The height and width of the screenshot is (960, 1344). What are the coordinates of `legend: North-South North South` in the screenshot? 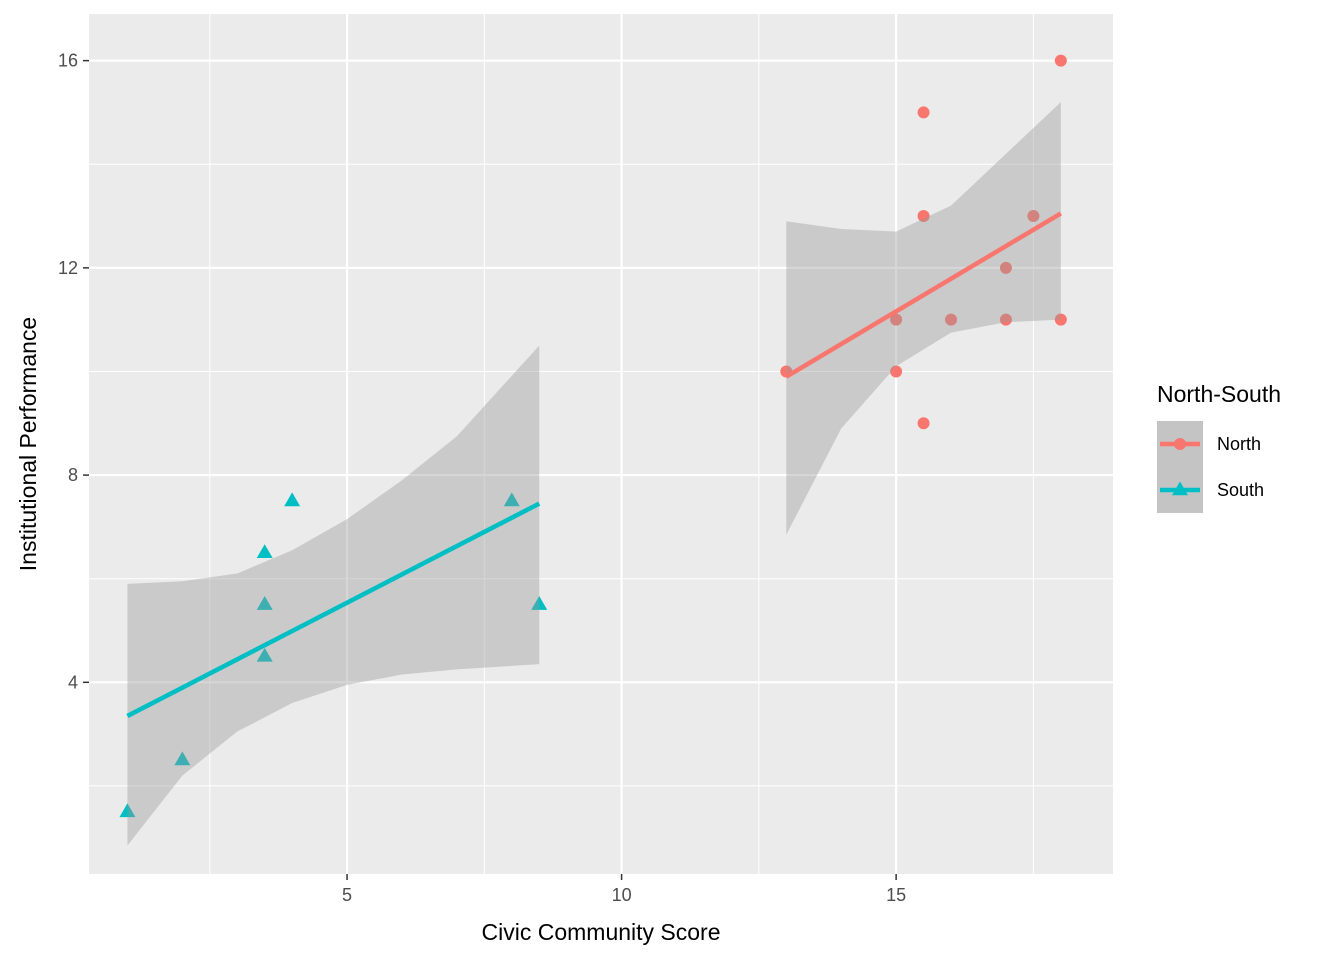 It's located at (1219, 447).